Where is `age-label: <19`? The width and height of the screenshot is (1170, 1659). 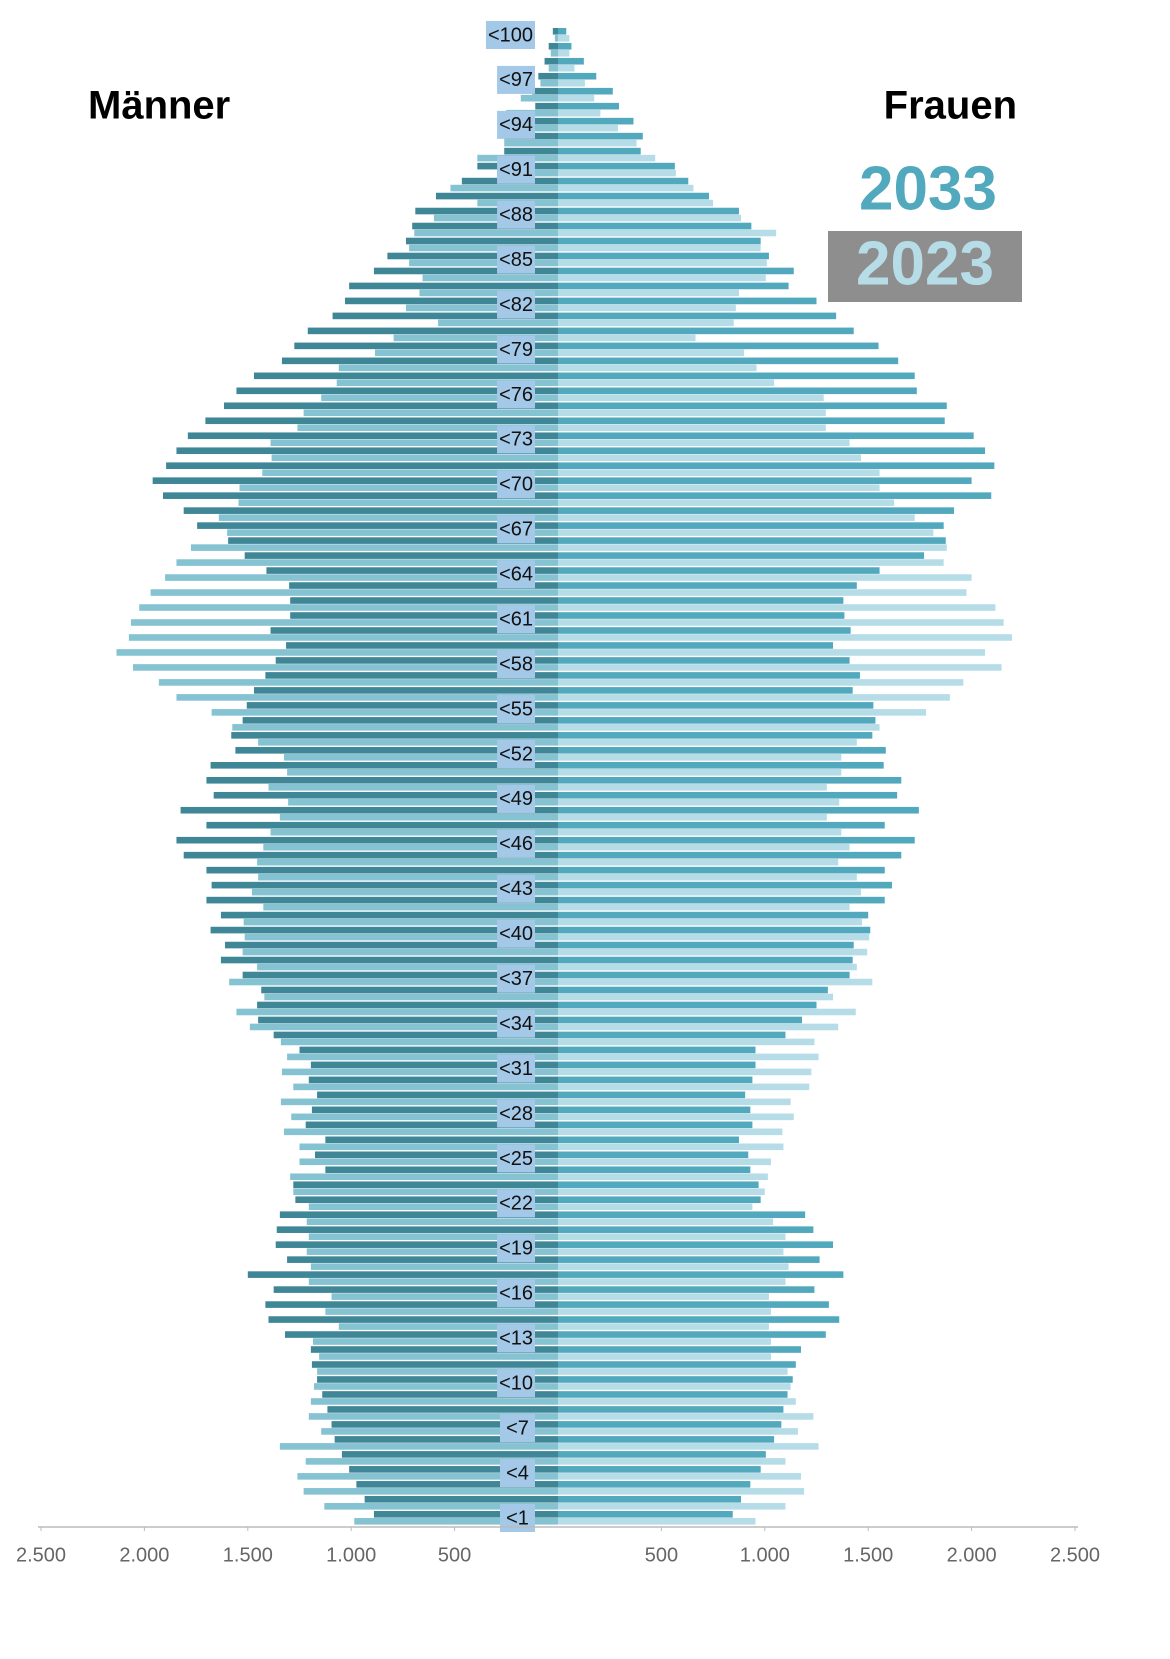
age-label: <19 is located at coordinates (516, 1249).